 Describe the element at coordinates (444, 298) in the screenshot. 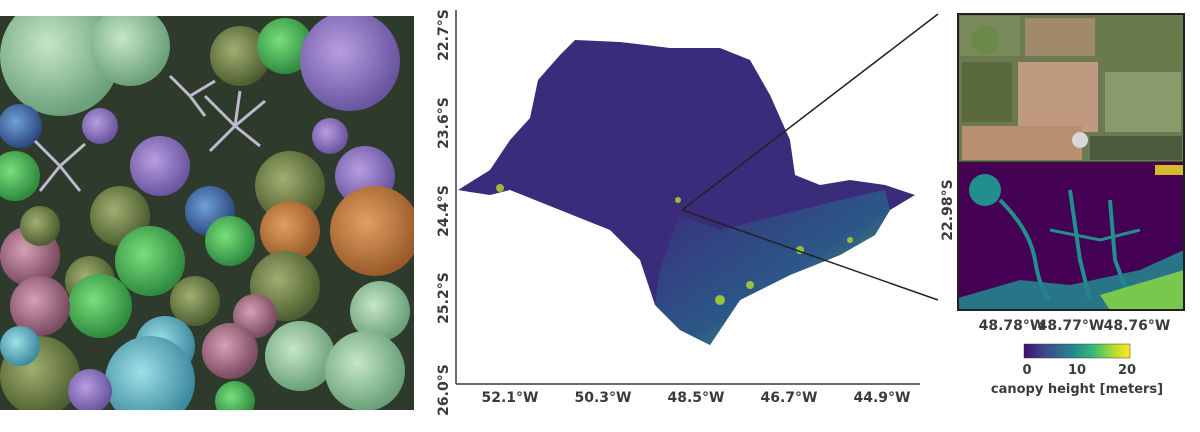

I see `y-tick-label: 25.2°S` at that location.